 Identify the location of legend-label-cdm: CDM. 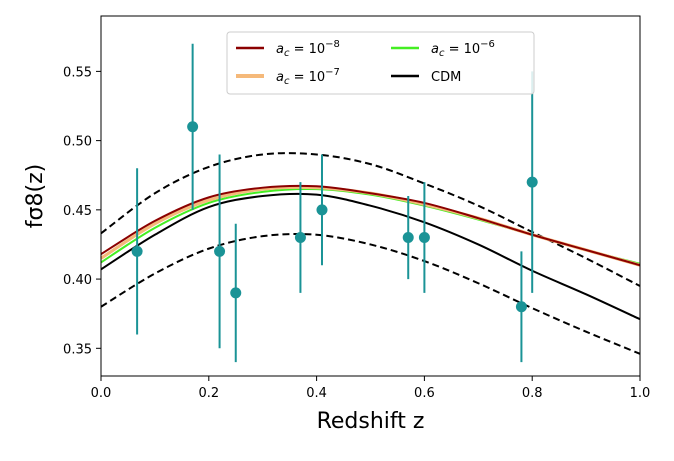
(446, 77).